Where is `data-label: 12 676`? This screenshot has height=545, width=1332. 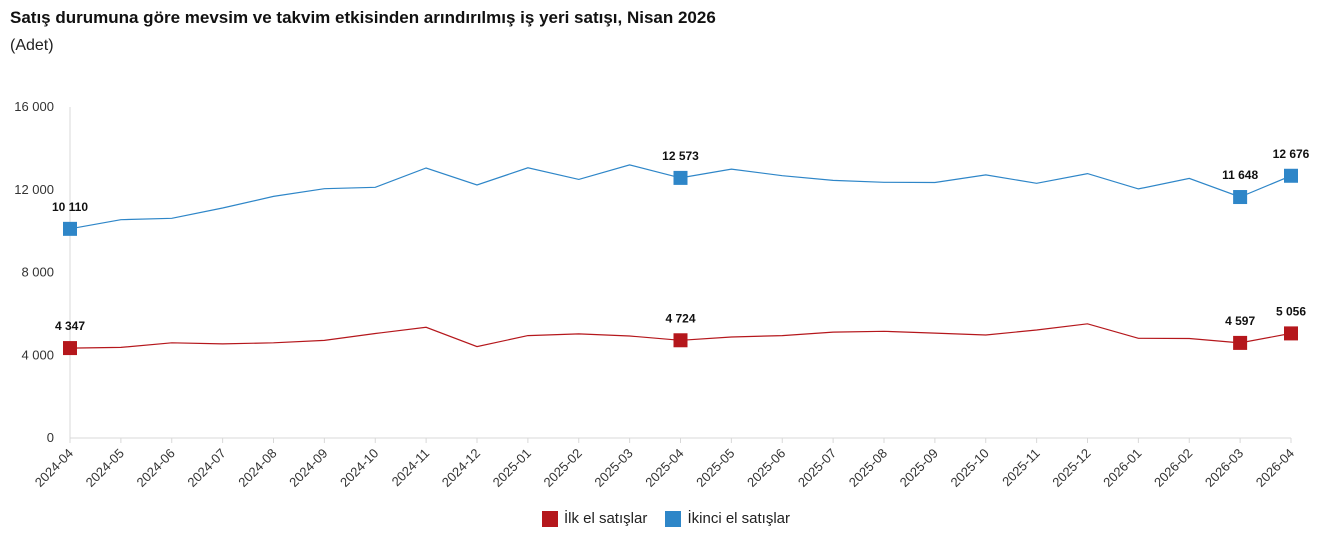 data-label: 12 676 is located at coordinates (1291, 154).